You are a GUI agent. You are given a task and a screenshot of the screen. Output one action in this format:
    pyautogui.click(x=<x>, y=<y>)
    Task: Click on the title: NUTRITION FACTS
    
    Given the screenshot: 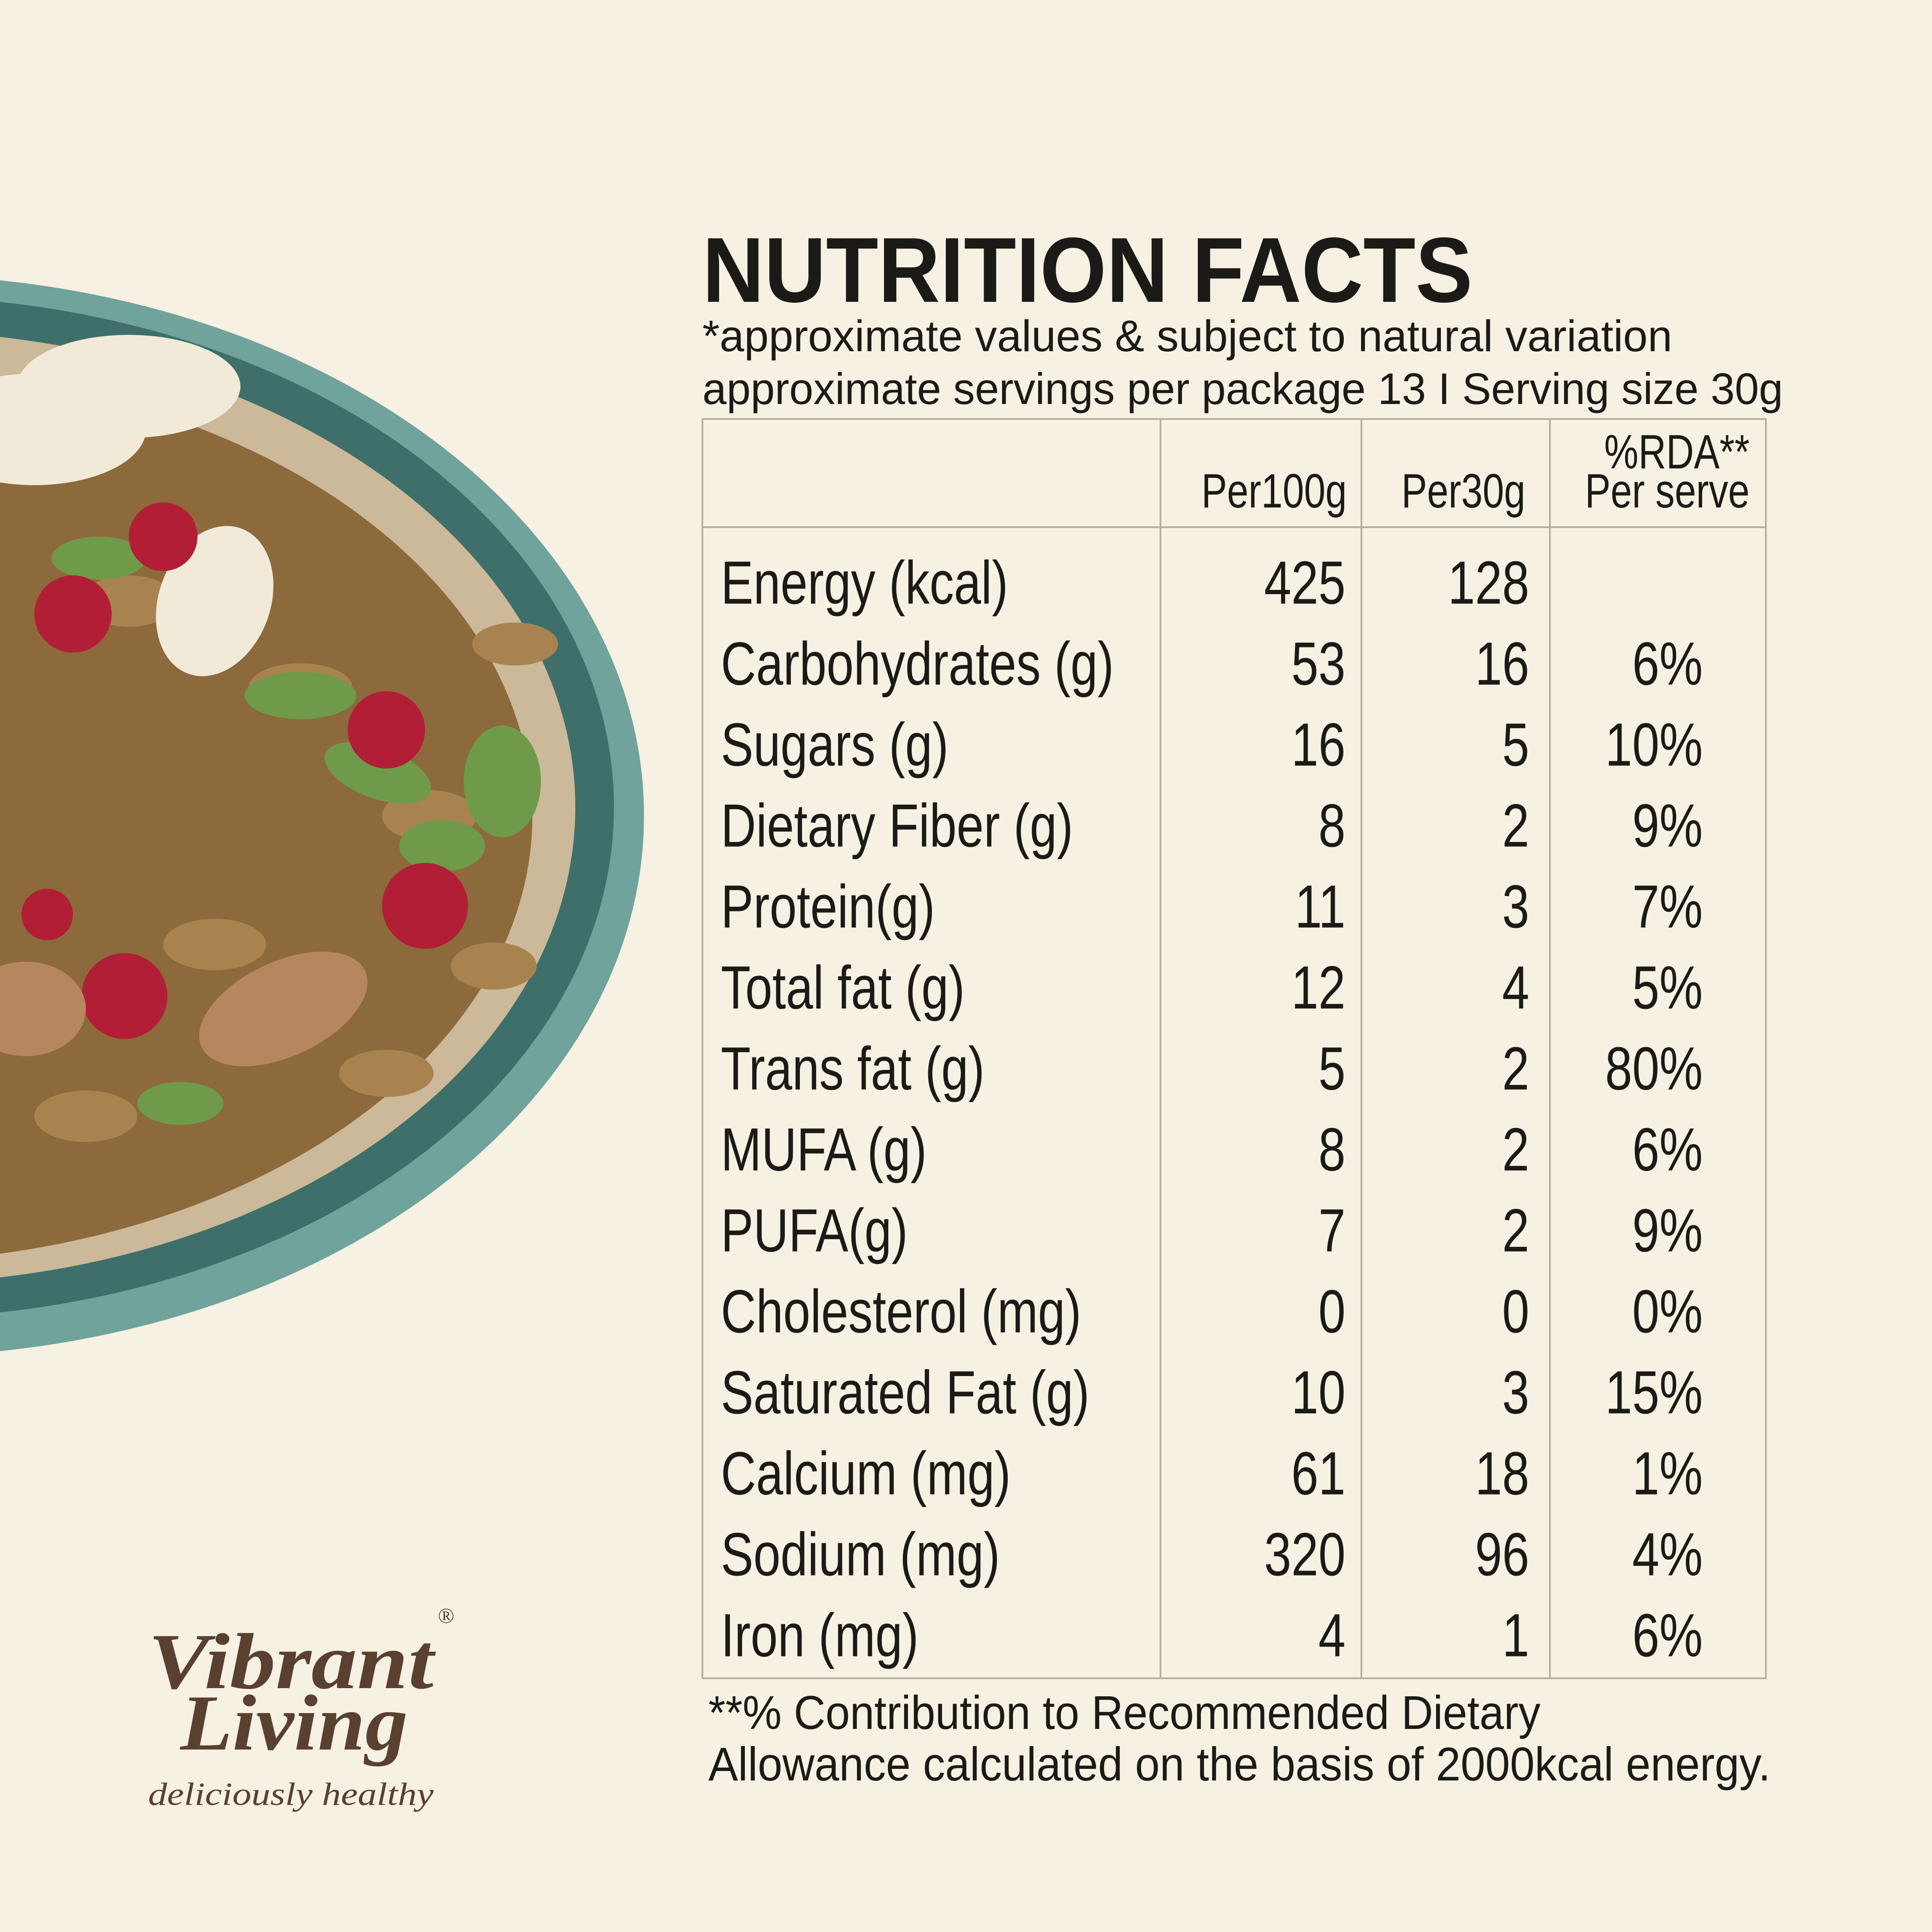 What is the action you would take?
    pyautogui.click(x=1087, y=270)
    